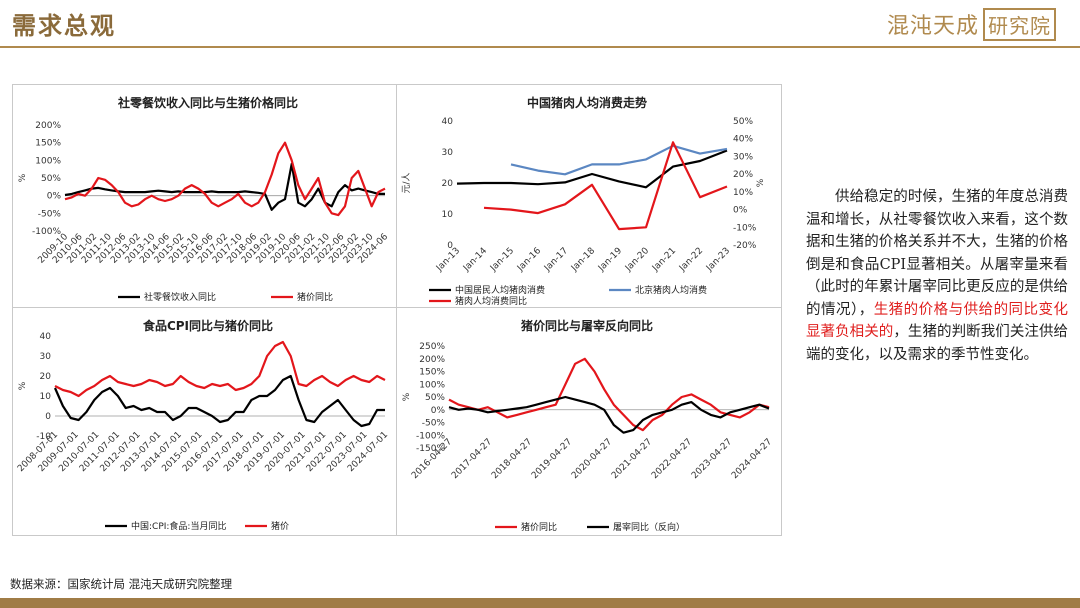 This screenshot has height=608, width=1080. I want to click on chart-title: 中国猪肉人均消费走势, so click(587, 102).